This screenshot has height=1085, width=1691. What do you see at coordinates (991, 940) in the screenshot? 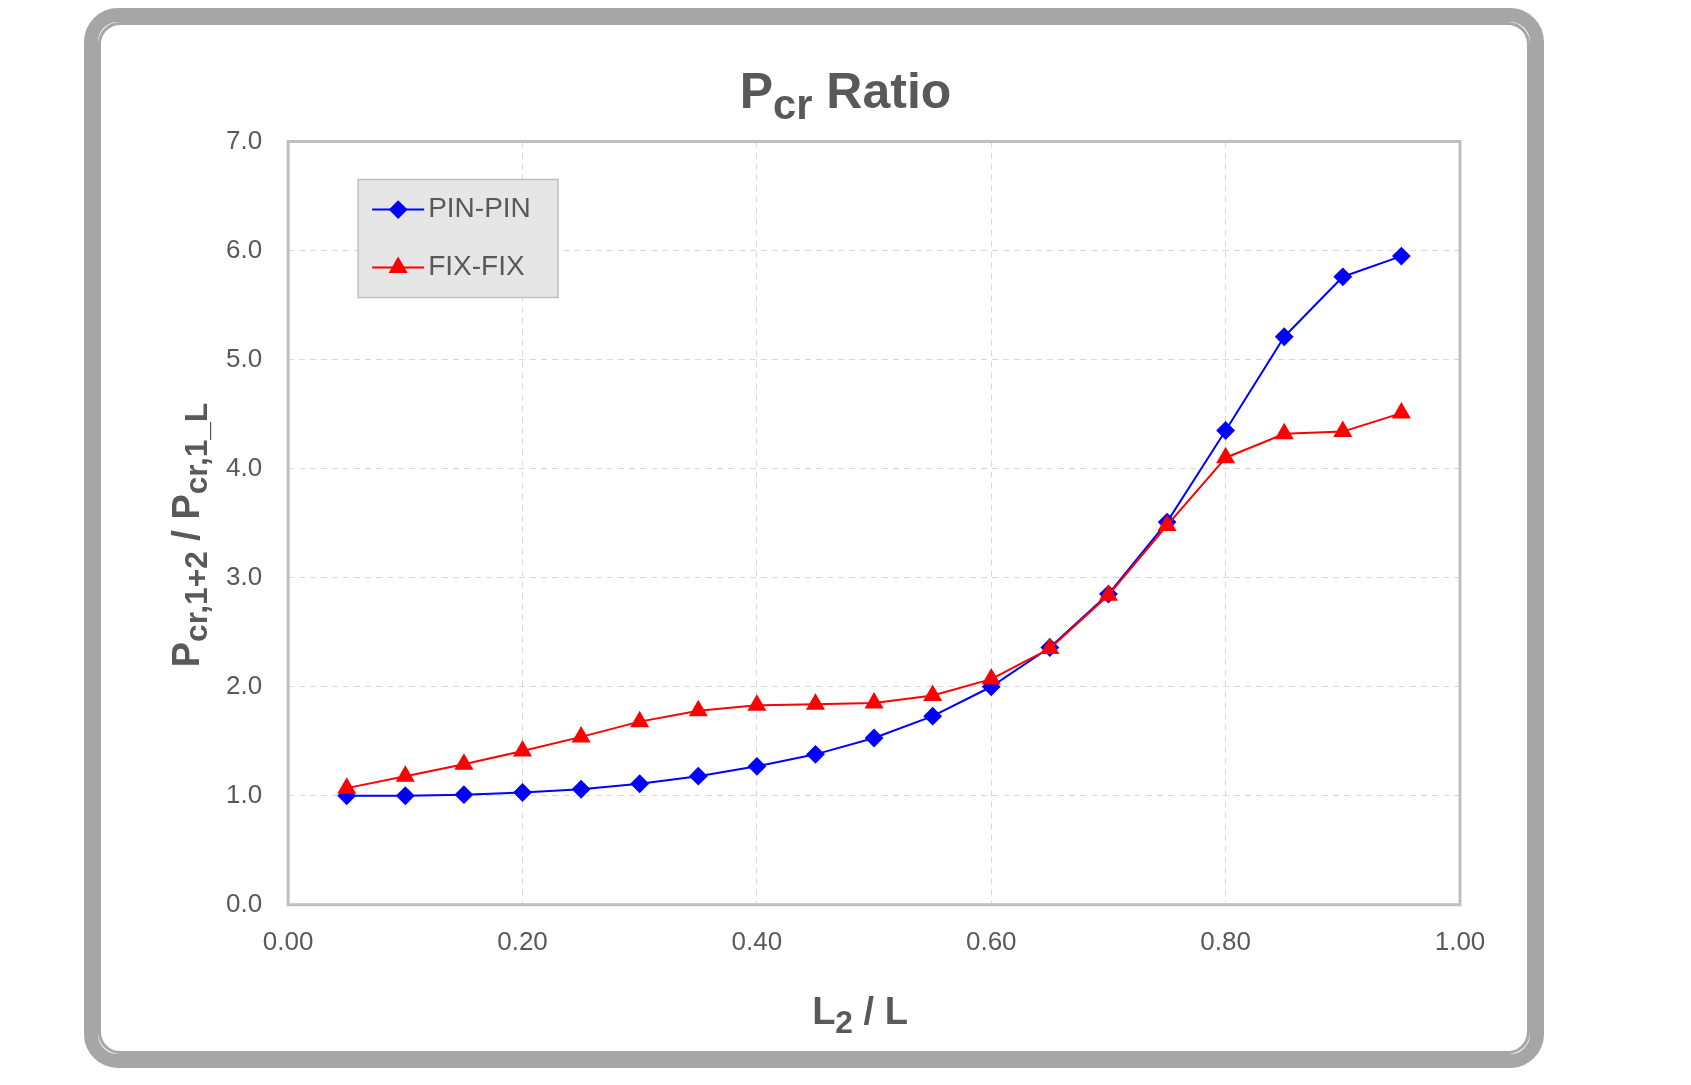
I see `x-tick-label: 0.60` at bounding box center [991, 940].